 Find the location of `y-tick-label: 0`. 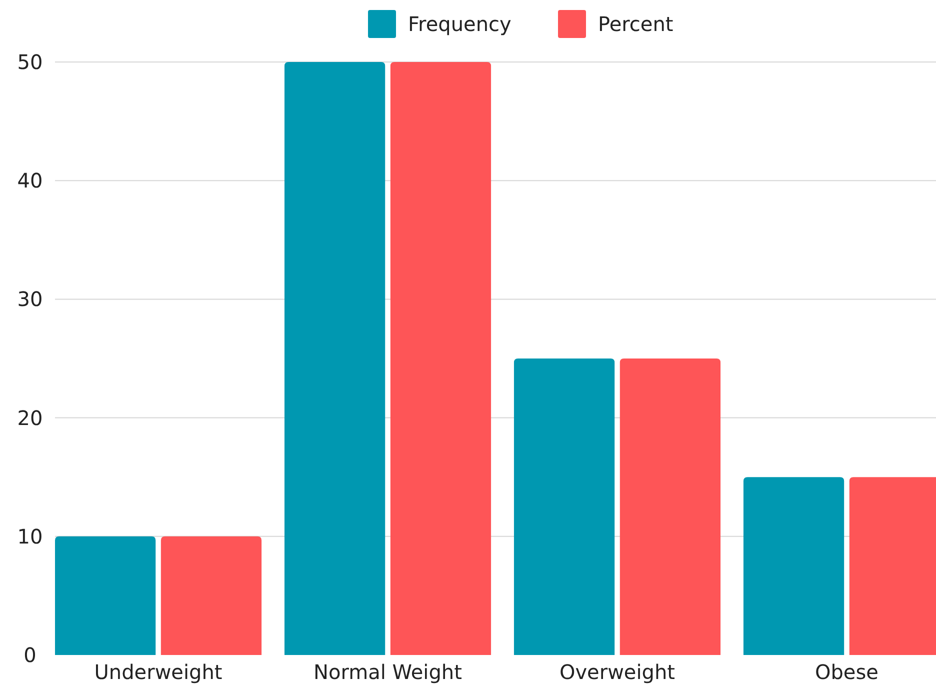

y-tick-label: 0 is located at coordinates (30, 655).